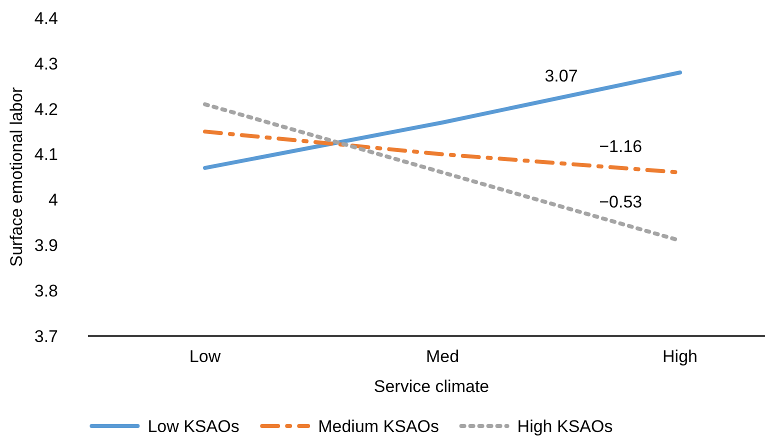 The image size is (765, 438). Describe the element at coordinates (46, 336) in the screenshot. I see `y-tick-label: 3.7` at that location.